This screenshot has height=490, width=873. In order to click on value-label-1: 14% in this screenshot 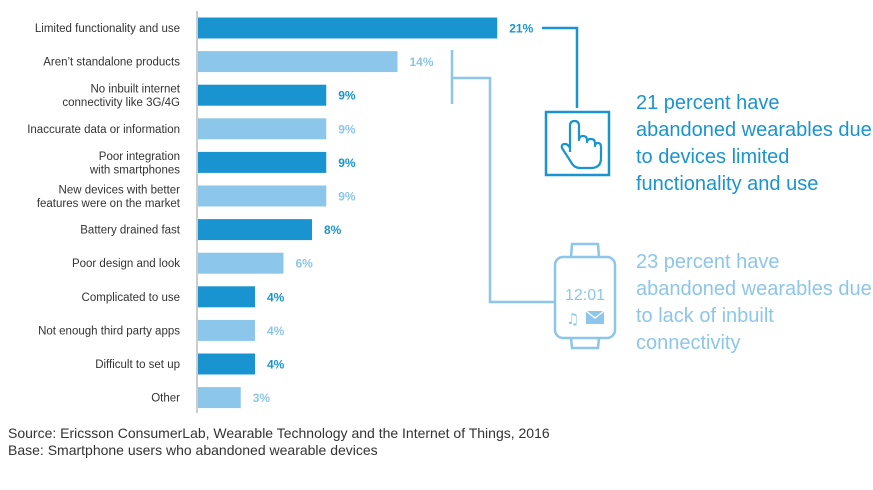, I will do `click(422, 62)`.